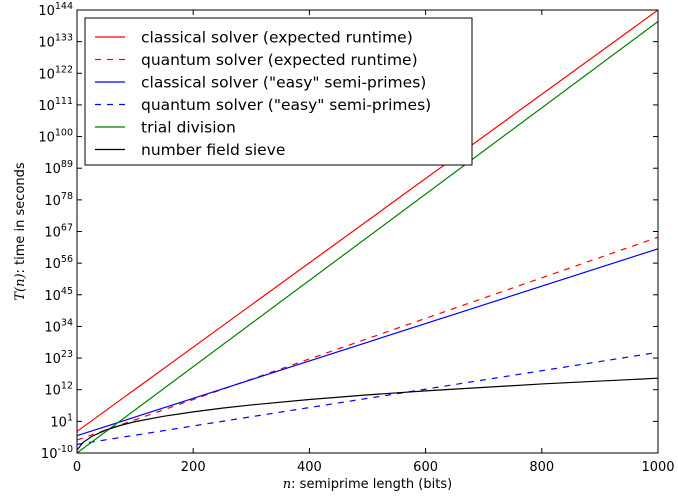 Image resolution: width=678 pixels, height=498 pixels. What do you see at coordinates (287, 484) in the screenshot?
I see `x-axis-label-var: n` at bounding box center [287, 484].